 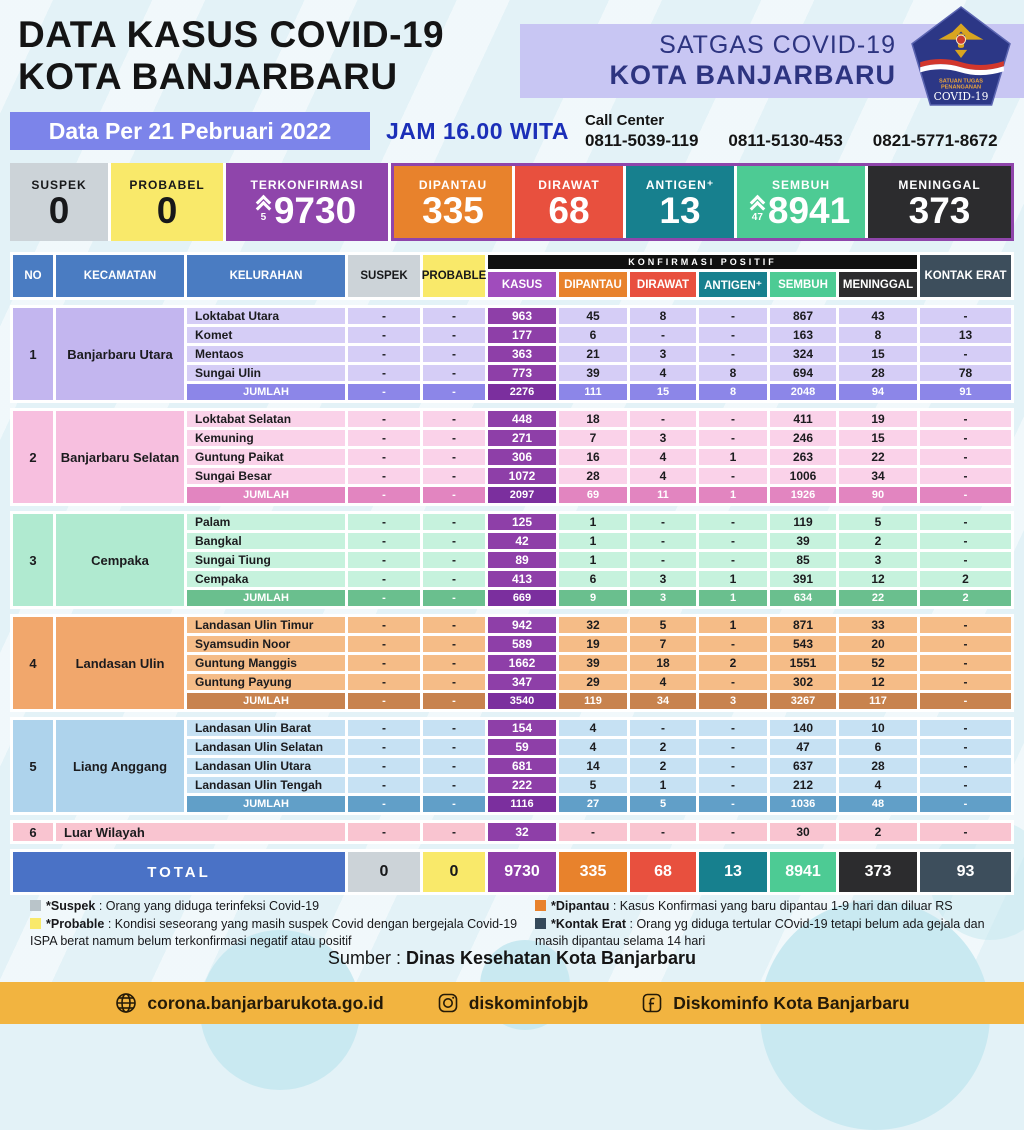 What do you see at coordinates (448, 1003) in the screenshot?
I see `instagram-icon` at bounding box center [448, 1003].